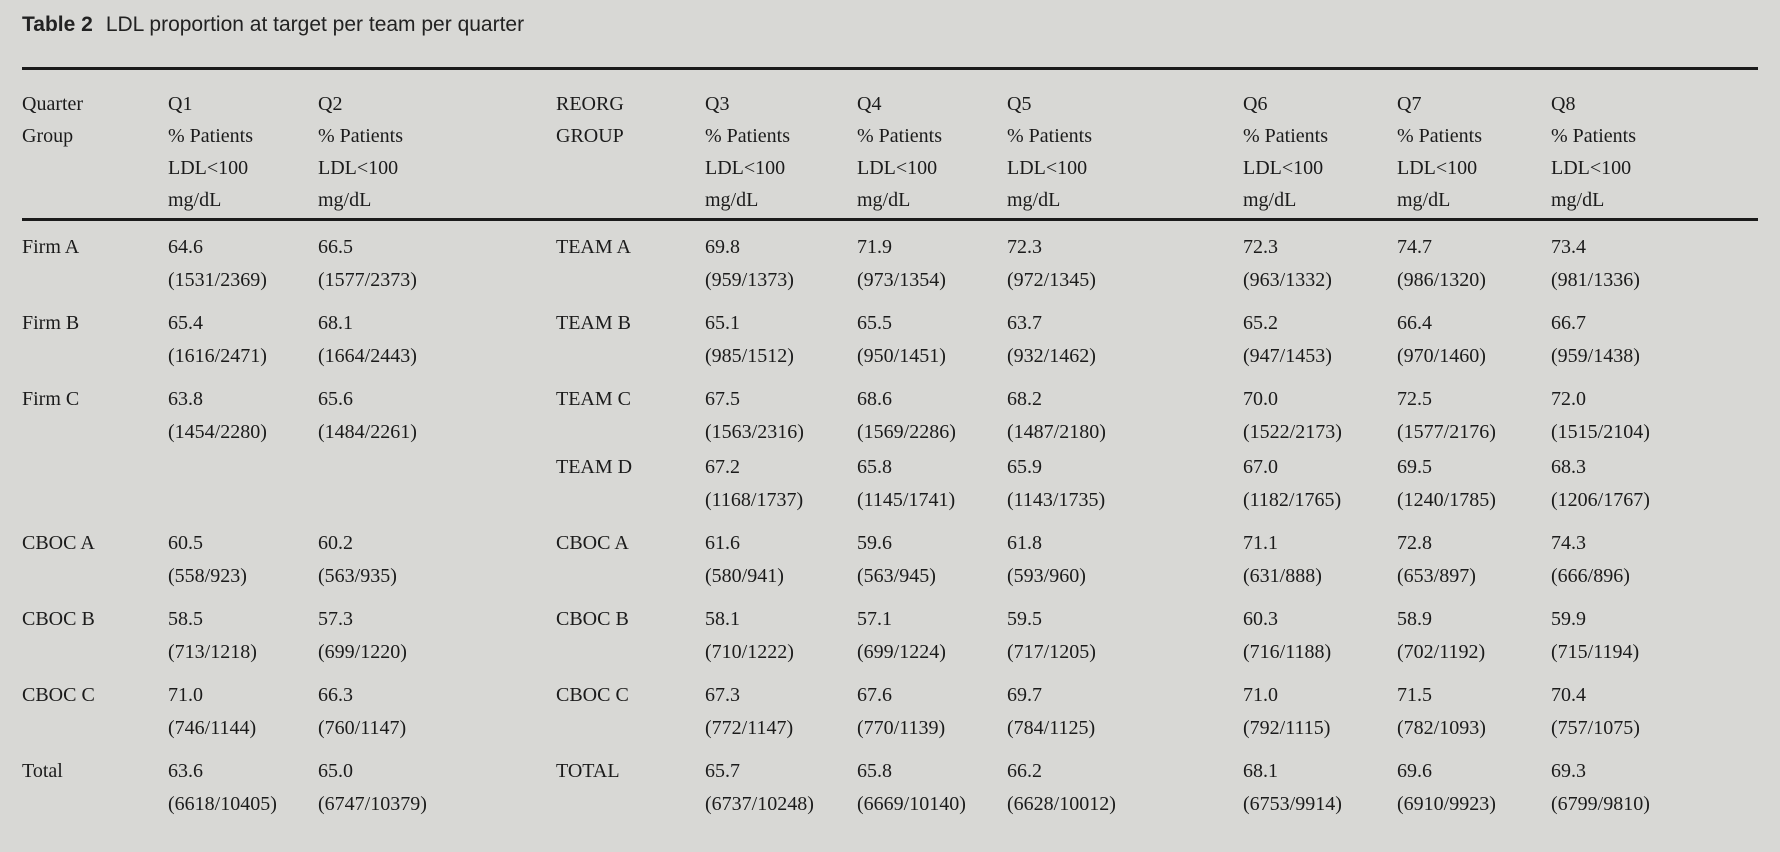  Describe the element at coordinates (1654, 144) in the screenshot. I see `header-q8: Q8 % Patients LDL<100 mg/dL` at that location.